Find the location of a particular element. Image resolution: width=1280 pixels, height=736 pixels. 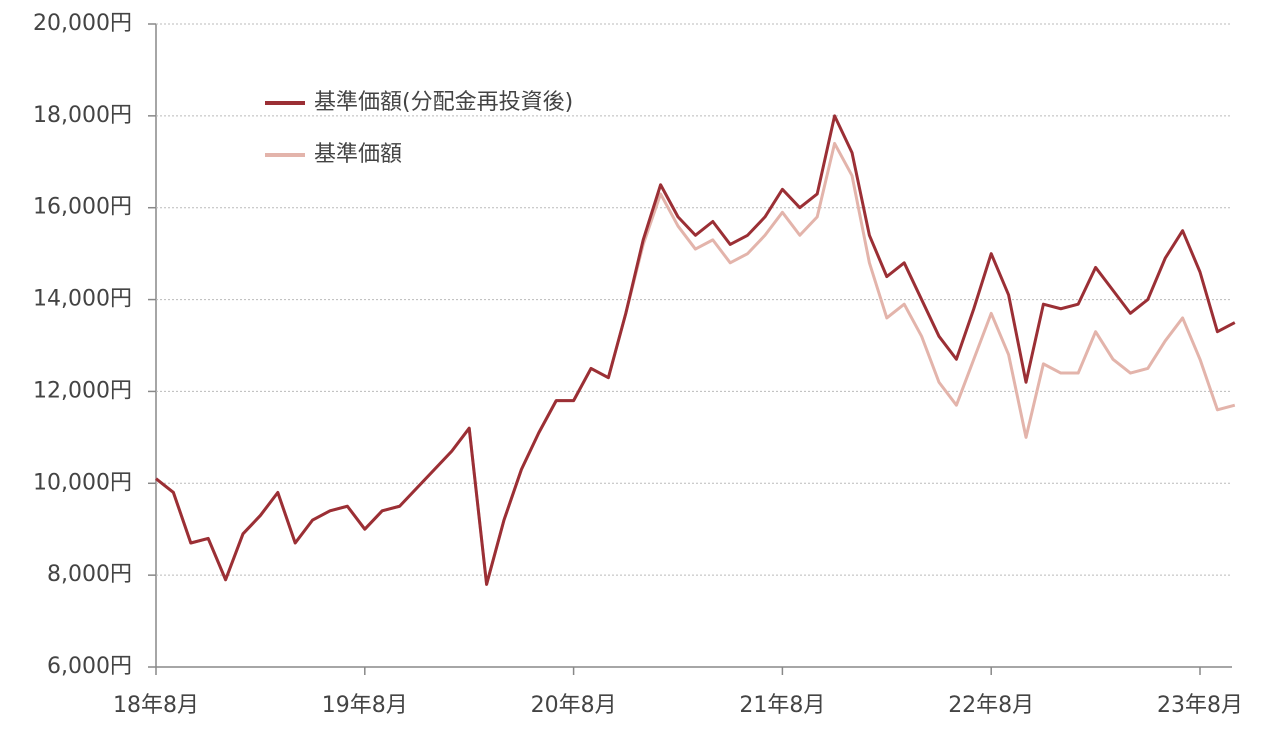

y-tick-label: 6,000円 is located at coordinates (89, 666).